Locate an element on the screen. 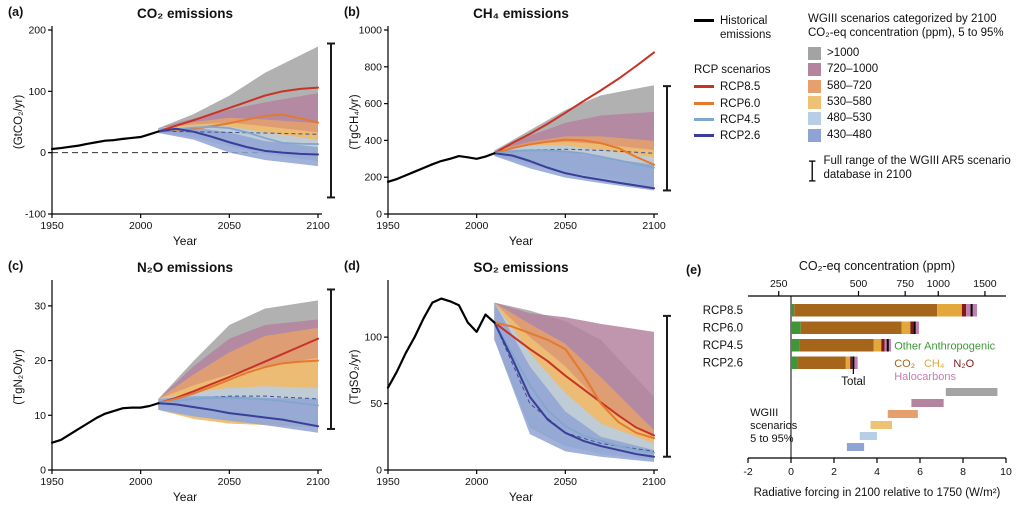 This screenshot has width=1024, height=506. component-label: Halocarbons is located at coordinates (925, 377).